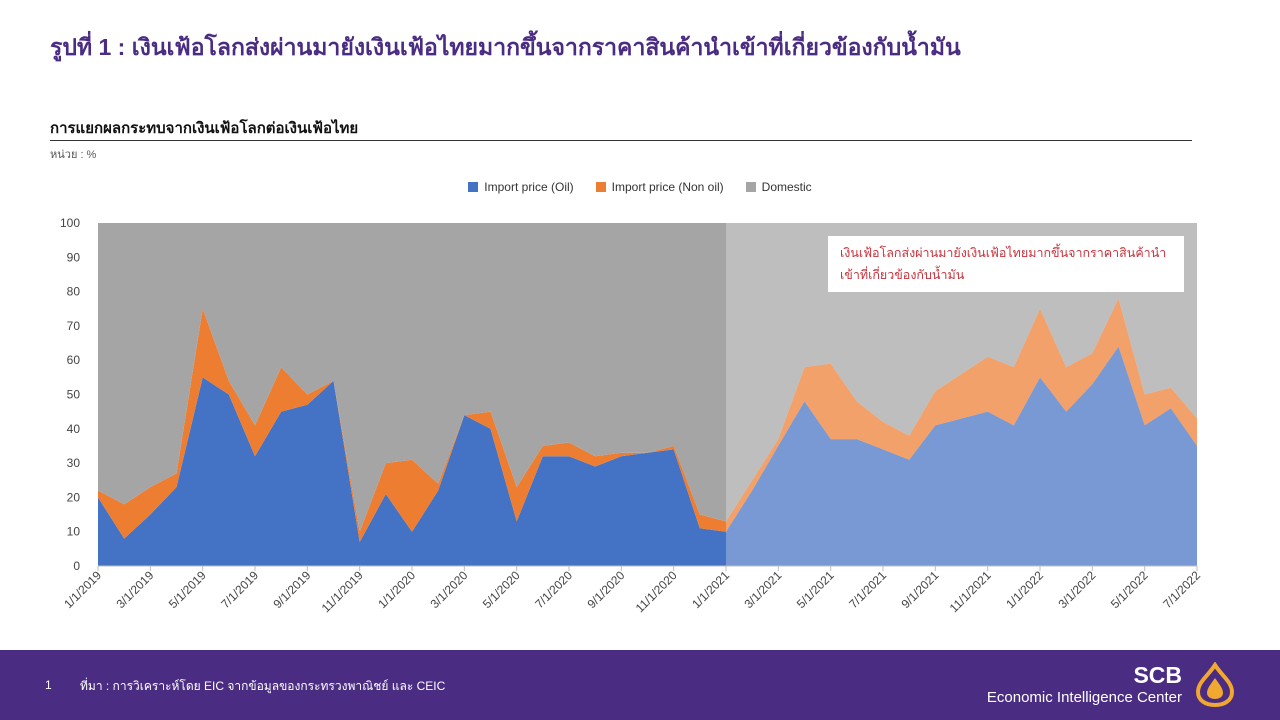 The width and height of the screenshot is (1280, 720). I want to click on area-oil-early, so click(412, 471).